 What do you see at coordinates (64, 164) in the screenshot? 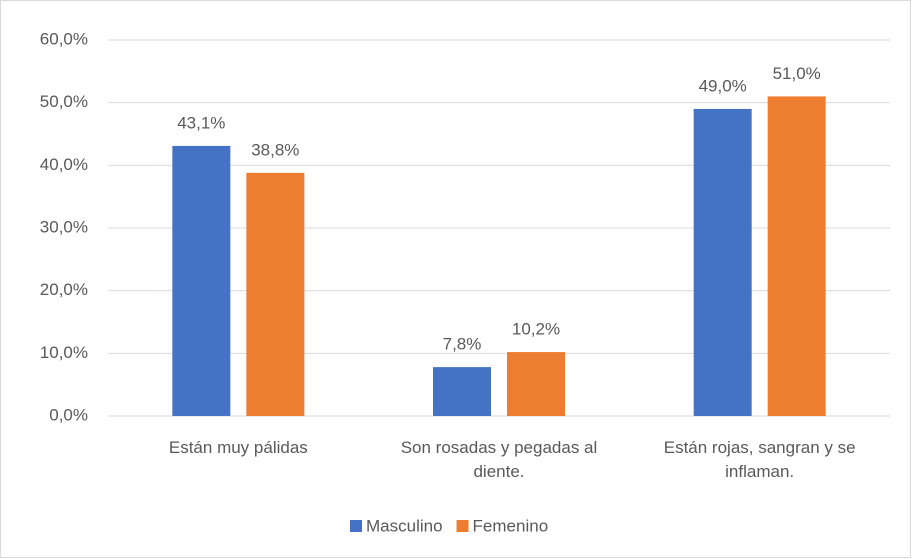
I see `y-tick-label: 40,0%` at bounding box center [64, 164].